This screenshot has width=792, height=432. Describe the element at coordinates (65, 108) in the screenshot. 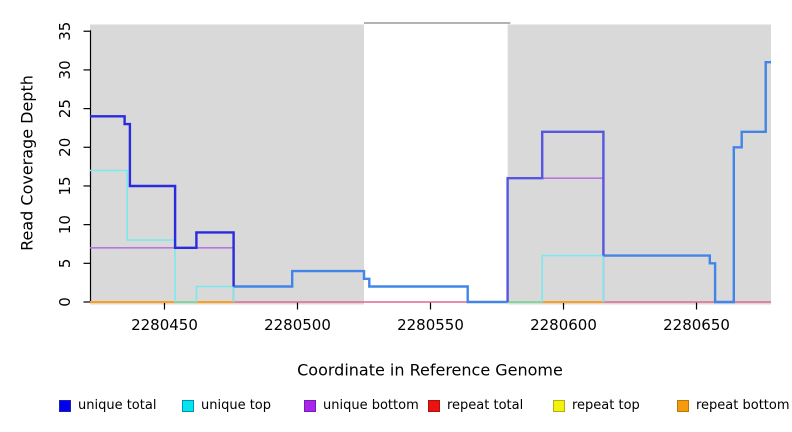

I see `y-tick-label: 25` at that location.